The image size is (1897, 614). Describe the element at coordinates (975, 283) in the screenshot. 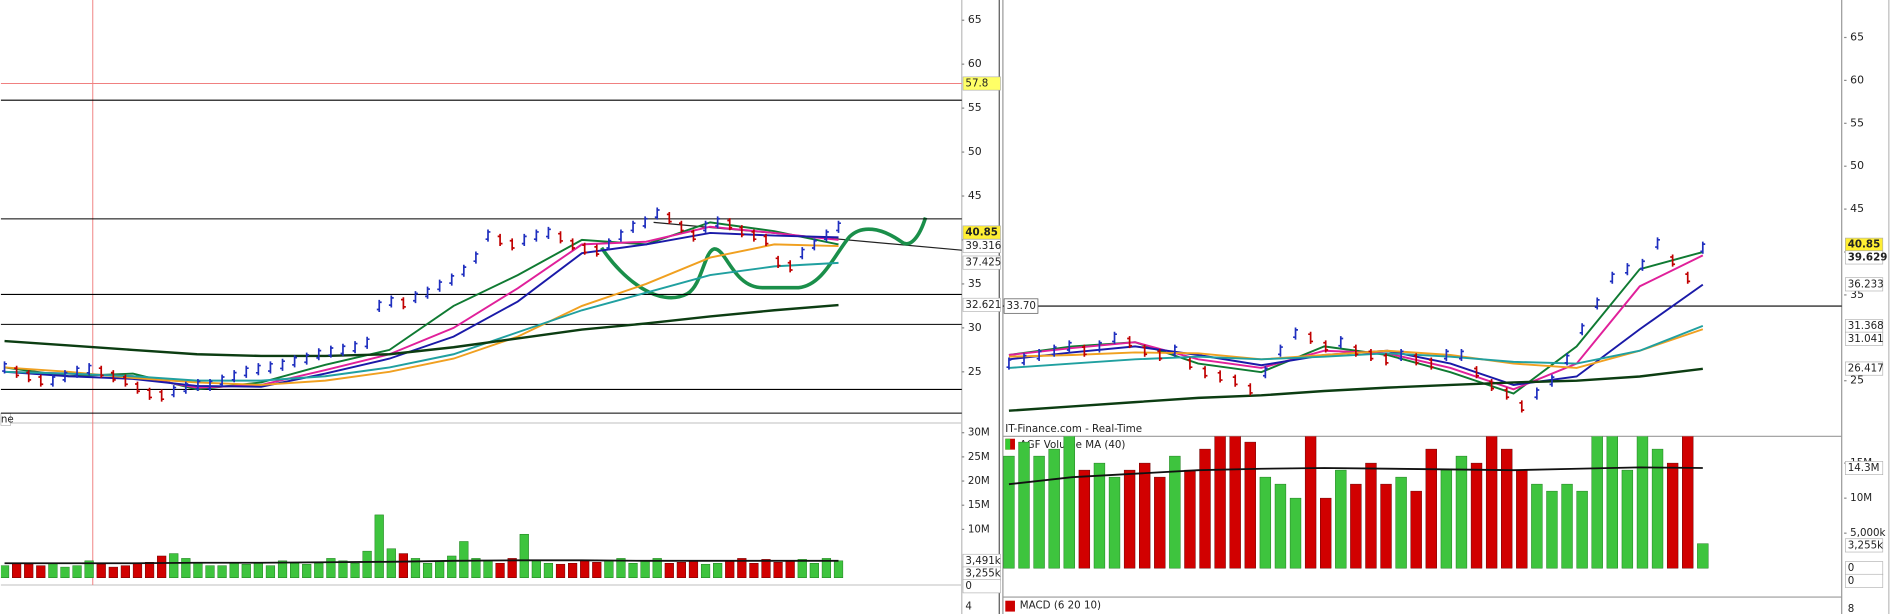

I see `y-tick-label: 35` at that location.